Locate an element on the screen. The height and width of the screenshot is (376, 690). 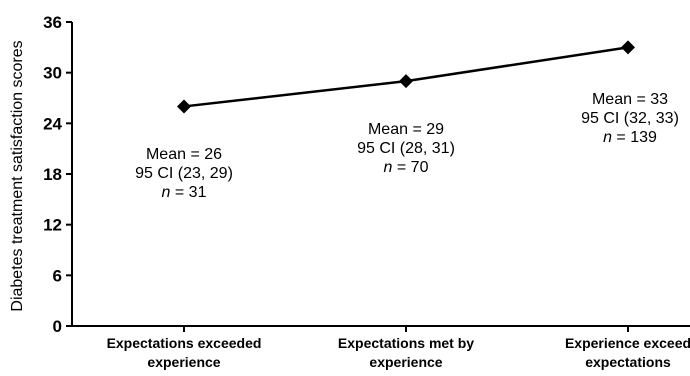
y-tick-label: 36 is located at coordinates (52, 22).